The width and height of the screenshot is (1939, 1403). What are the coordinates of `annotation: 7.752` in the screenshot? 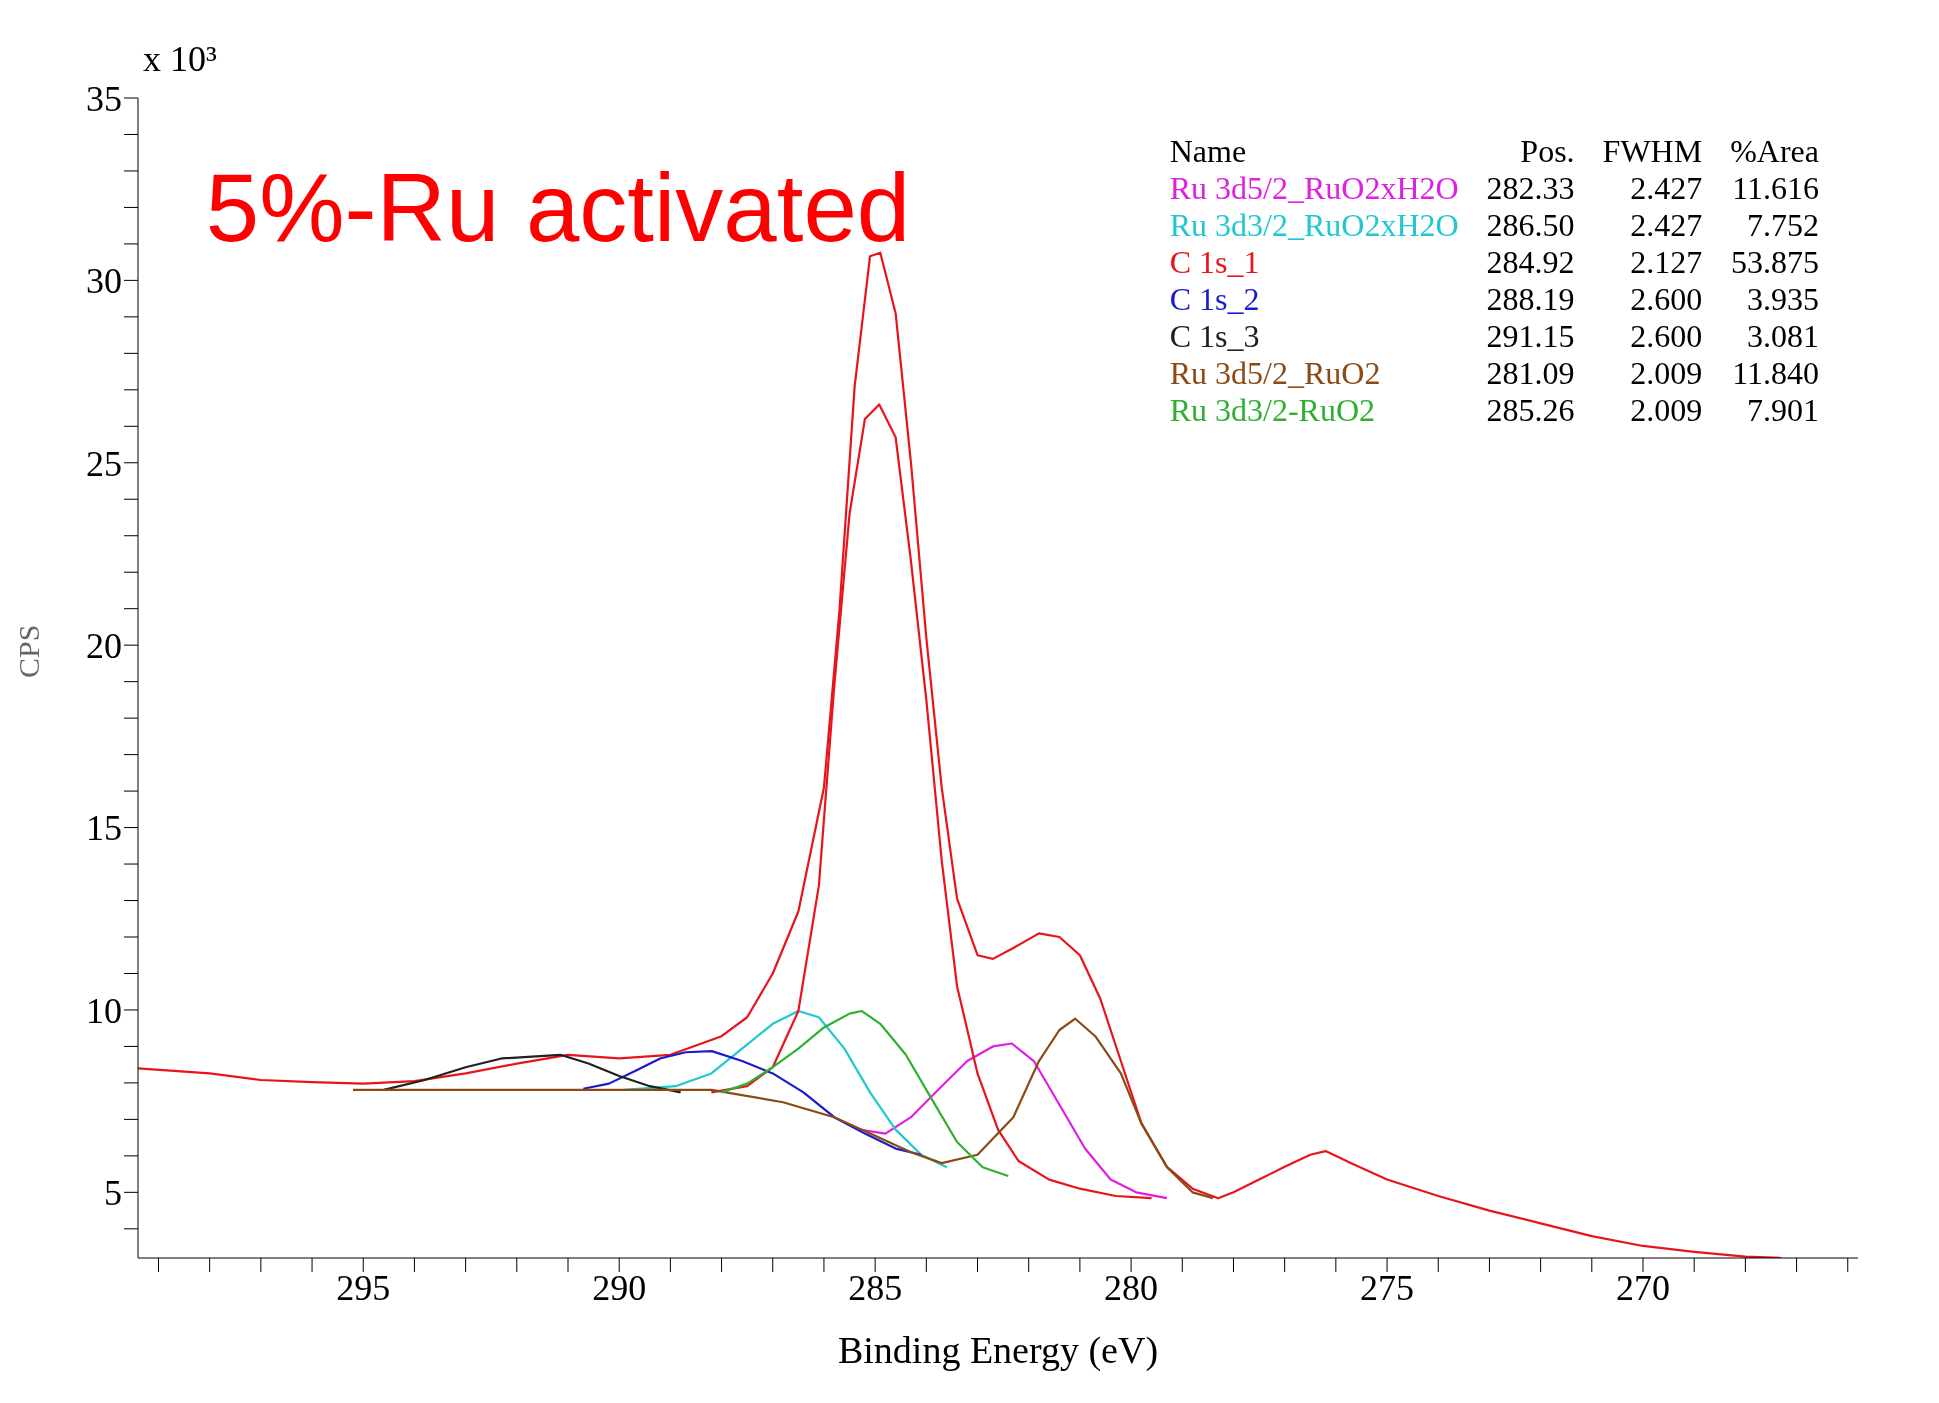 It's located at (1783, 225).